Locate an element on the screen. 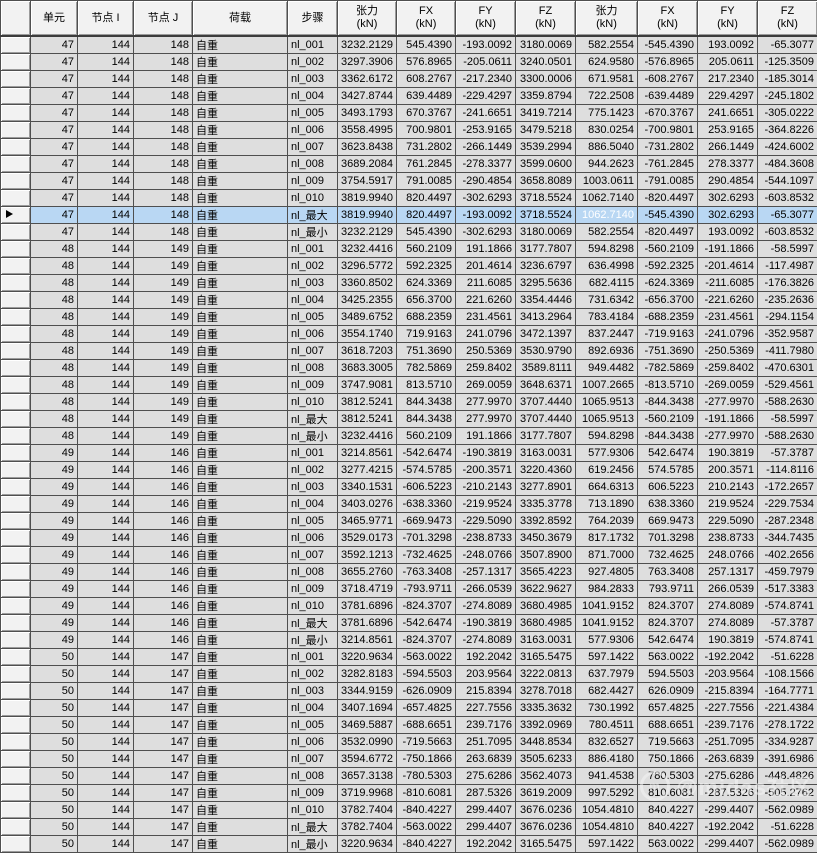 The image size is (817, 853). cell-fx-j: 793.9711 is located at coordinates (668, 588).